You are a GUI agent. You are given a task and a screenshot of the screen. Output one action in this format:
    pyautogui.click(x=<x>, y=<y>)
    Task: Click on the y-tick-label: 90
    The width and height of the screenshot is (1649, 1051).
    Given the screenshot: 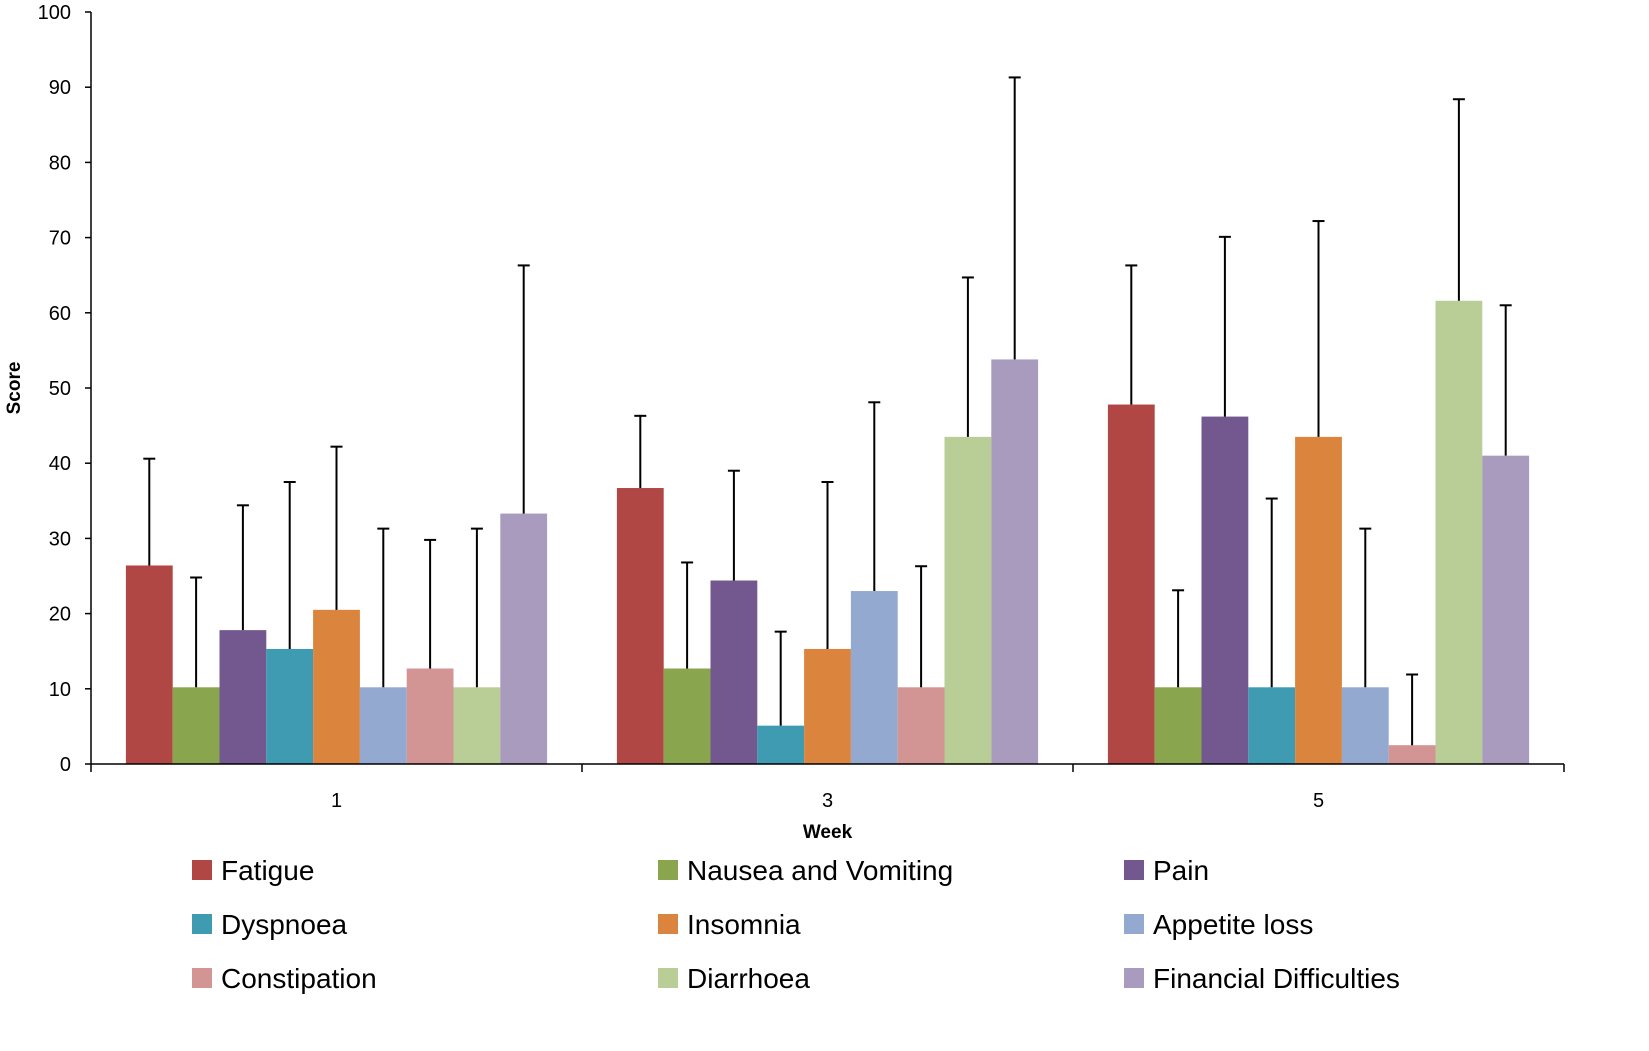 What is the action you would take?
    pyautogui.click(x=60, y=88)
    